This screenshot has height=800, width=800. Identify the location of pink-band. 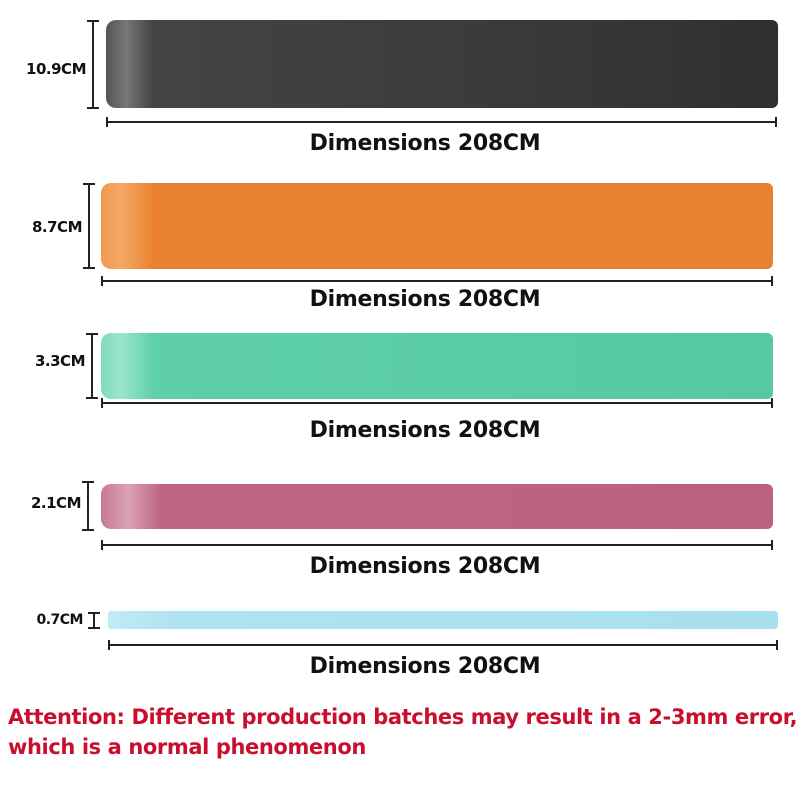
(437, 506).